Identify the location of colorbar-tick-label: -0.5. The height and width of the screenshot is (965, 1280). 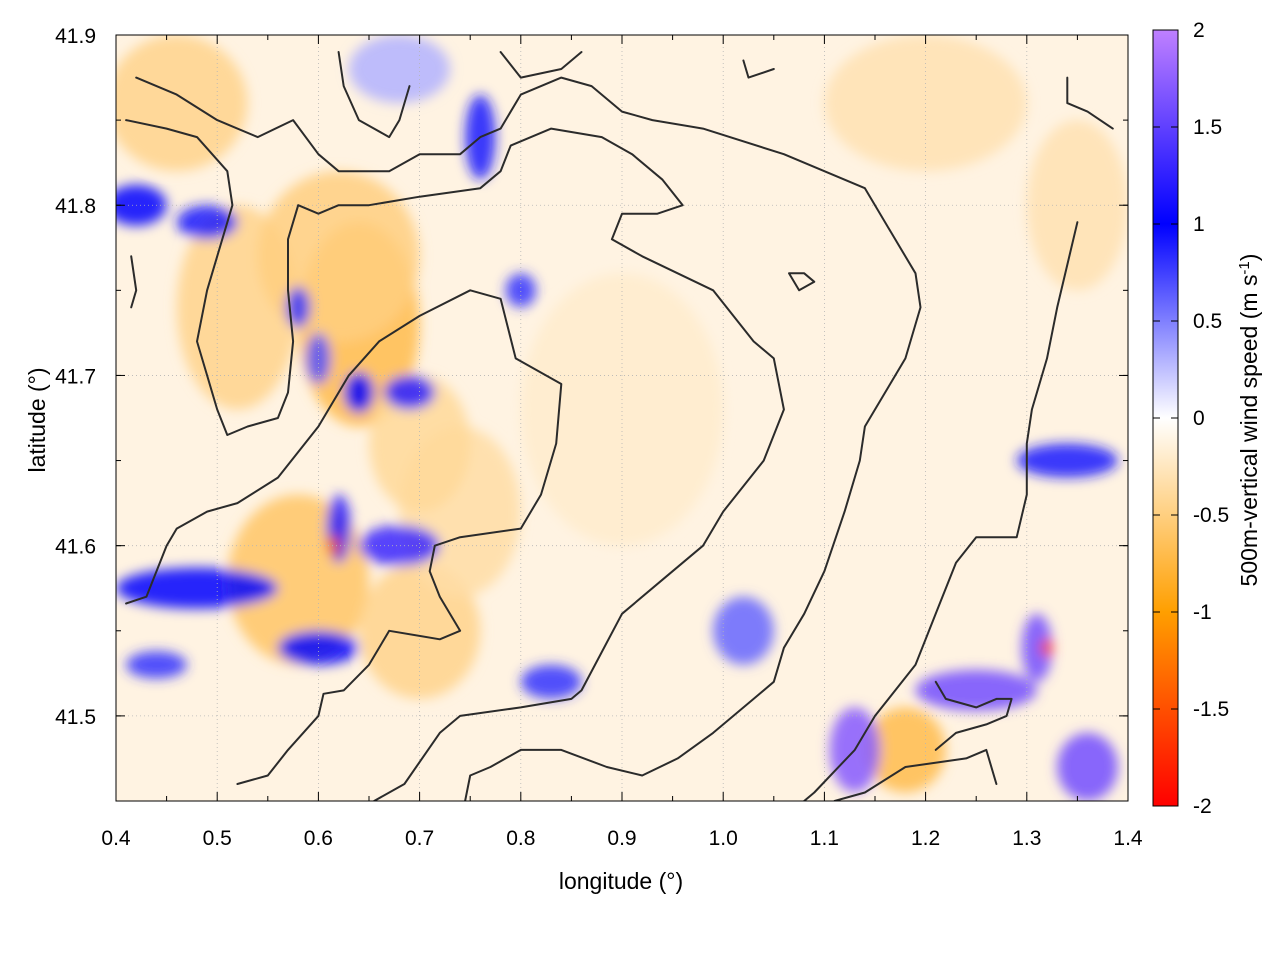
(1211, 515).